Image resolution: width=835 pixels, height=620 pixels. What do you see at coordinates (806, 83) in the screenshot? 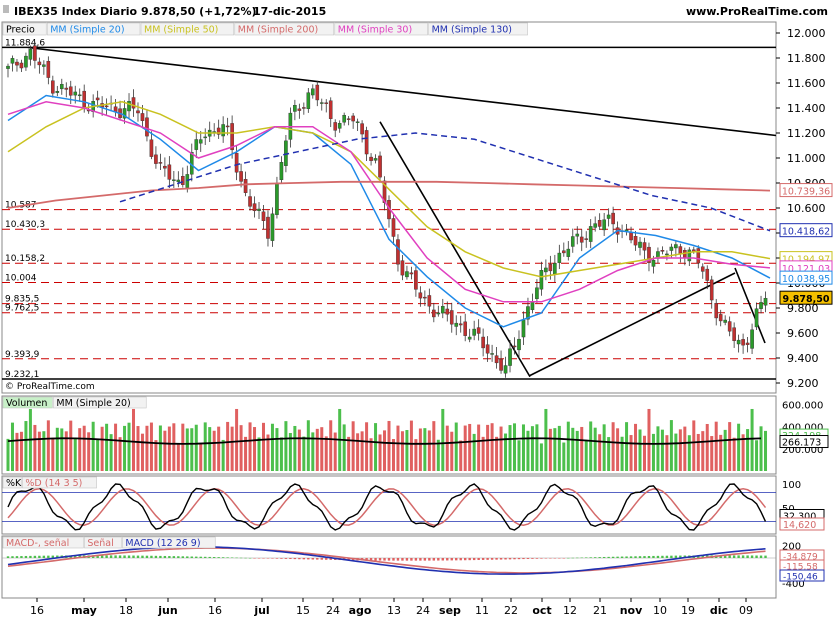
I see `y-tick-label: 11.600` at bounding box center [806, 83].